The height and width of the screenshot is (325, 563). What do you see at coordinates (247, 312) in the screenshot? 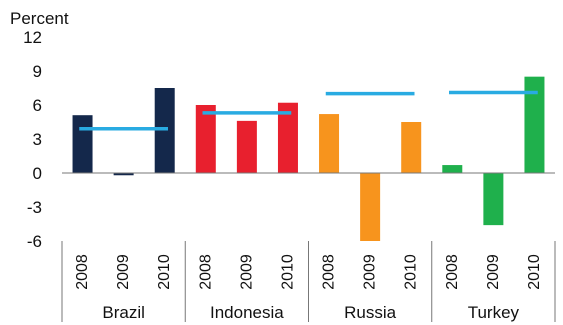
I see `group-label: Indonesia` at bounding box center [247, 312].